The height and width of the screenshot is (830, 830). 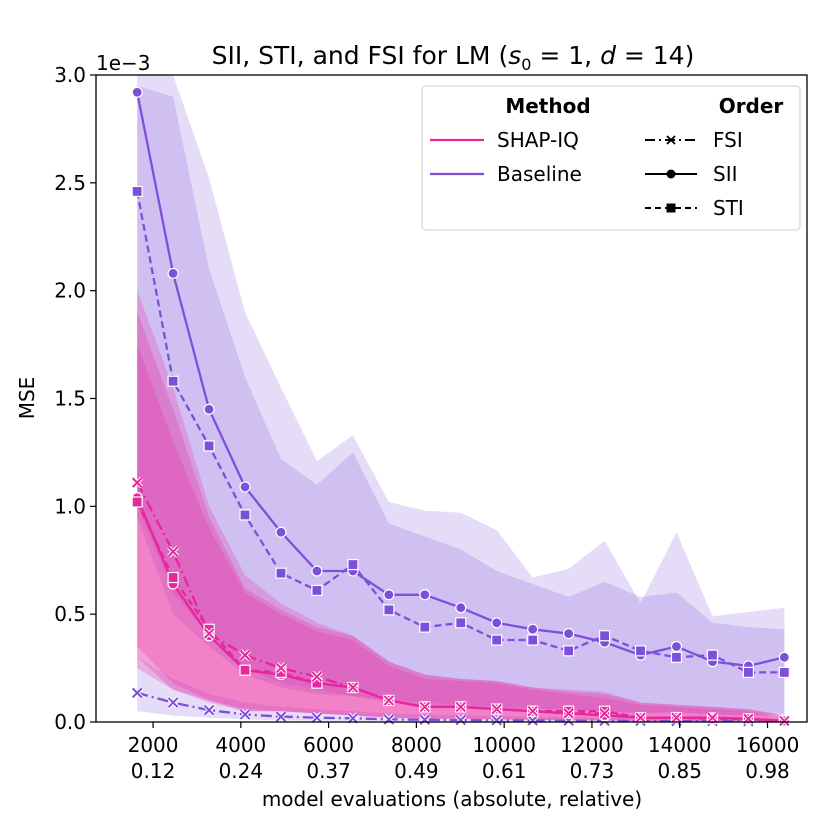 I want to click on x-tick-label-absolute: 12000, so click(x=592, y=745).